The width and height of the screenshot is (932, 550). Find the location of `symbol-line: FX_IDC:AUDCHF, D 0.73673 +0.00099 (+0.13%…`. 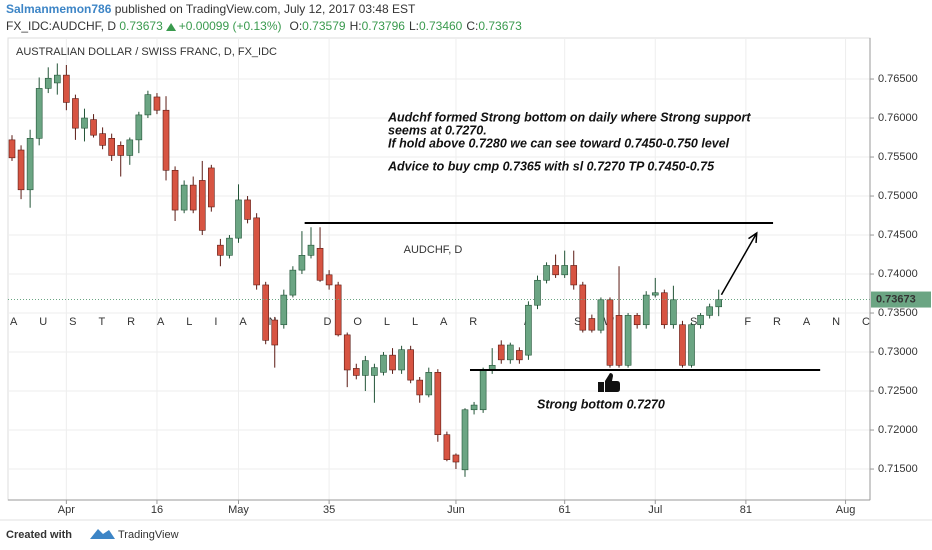

symbol-line: FX_IDC:AUDCHF, D 0.73673 +0.00099 (+0.13%… is located at coordinates (264, 26).